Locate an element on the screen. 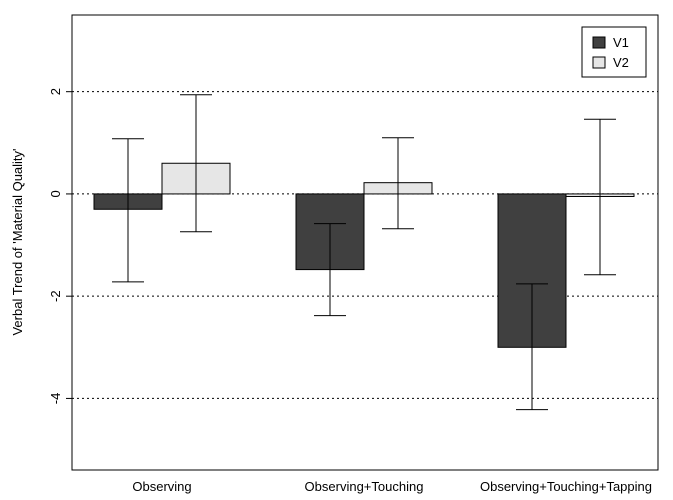 The image size is (673, 500). x-tick-label: Observing+Touching+Tapping is located at coordinates (566, 486).